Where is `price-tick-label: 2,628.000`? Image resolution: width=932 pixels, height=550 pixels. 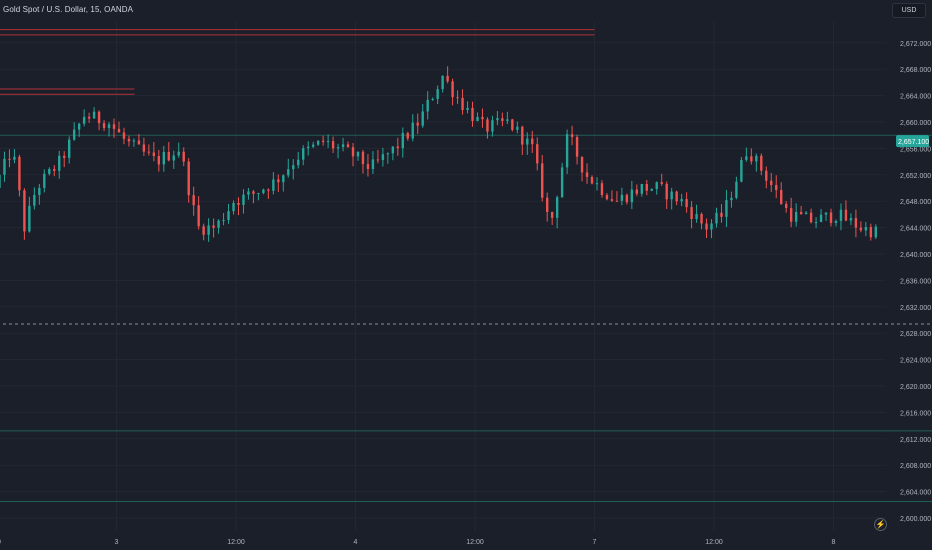 price-tick-label: 2,628.000 is located at coordinates (915, 334).